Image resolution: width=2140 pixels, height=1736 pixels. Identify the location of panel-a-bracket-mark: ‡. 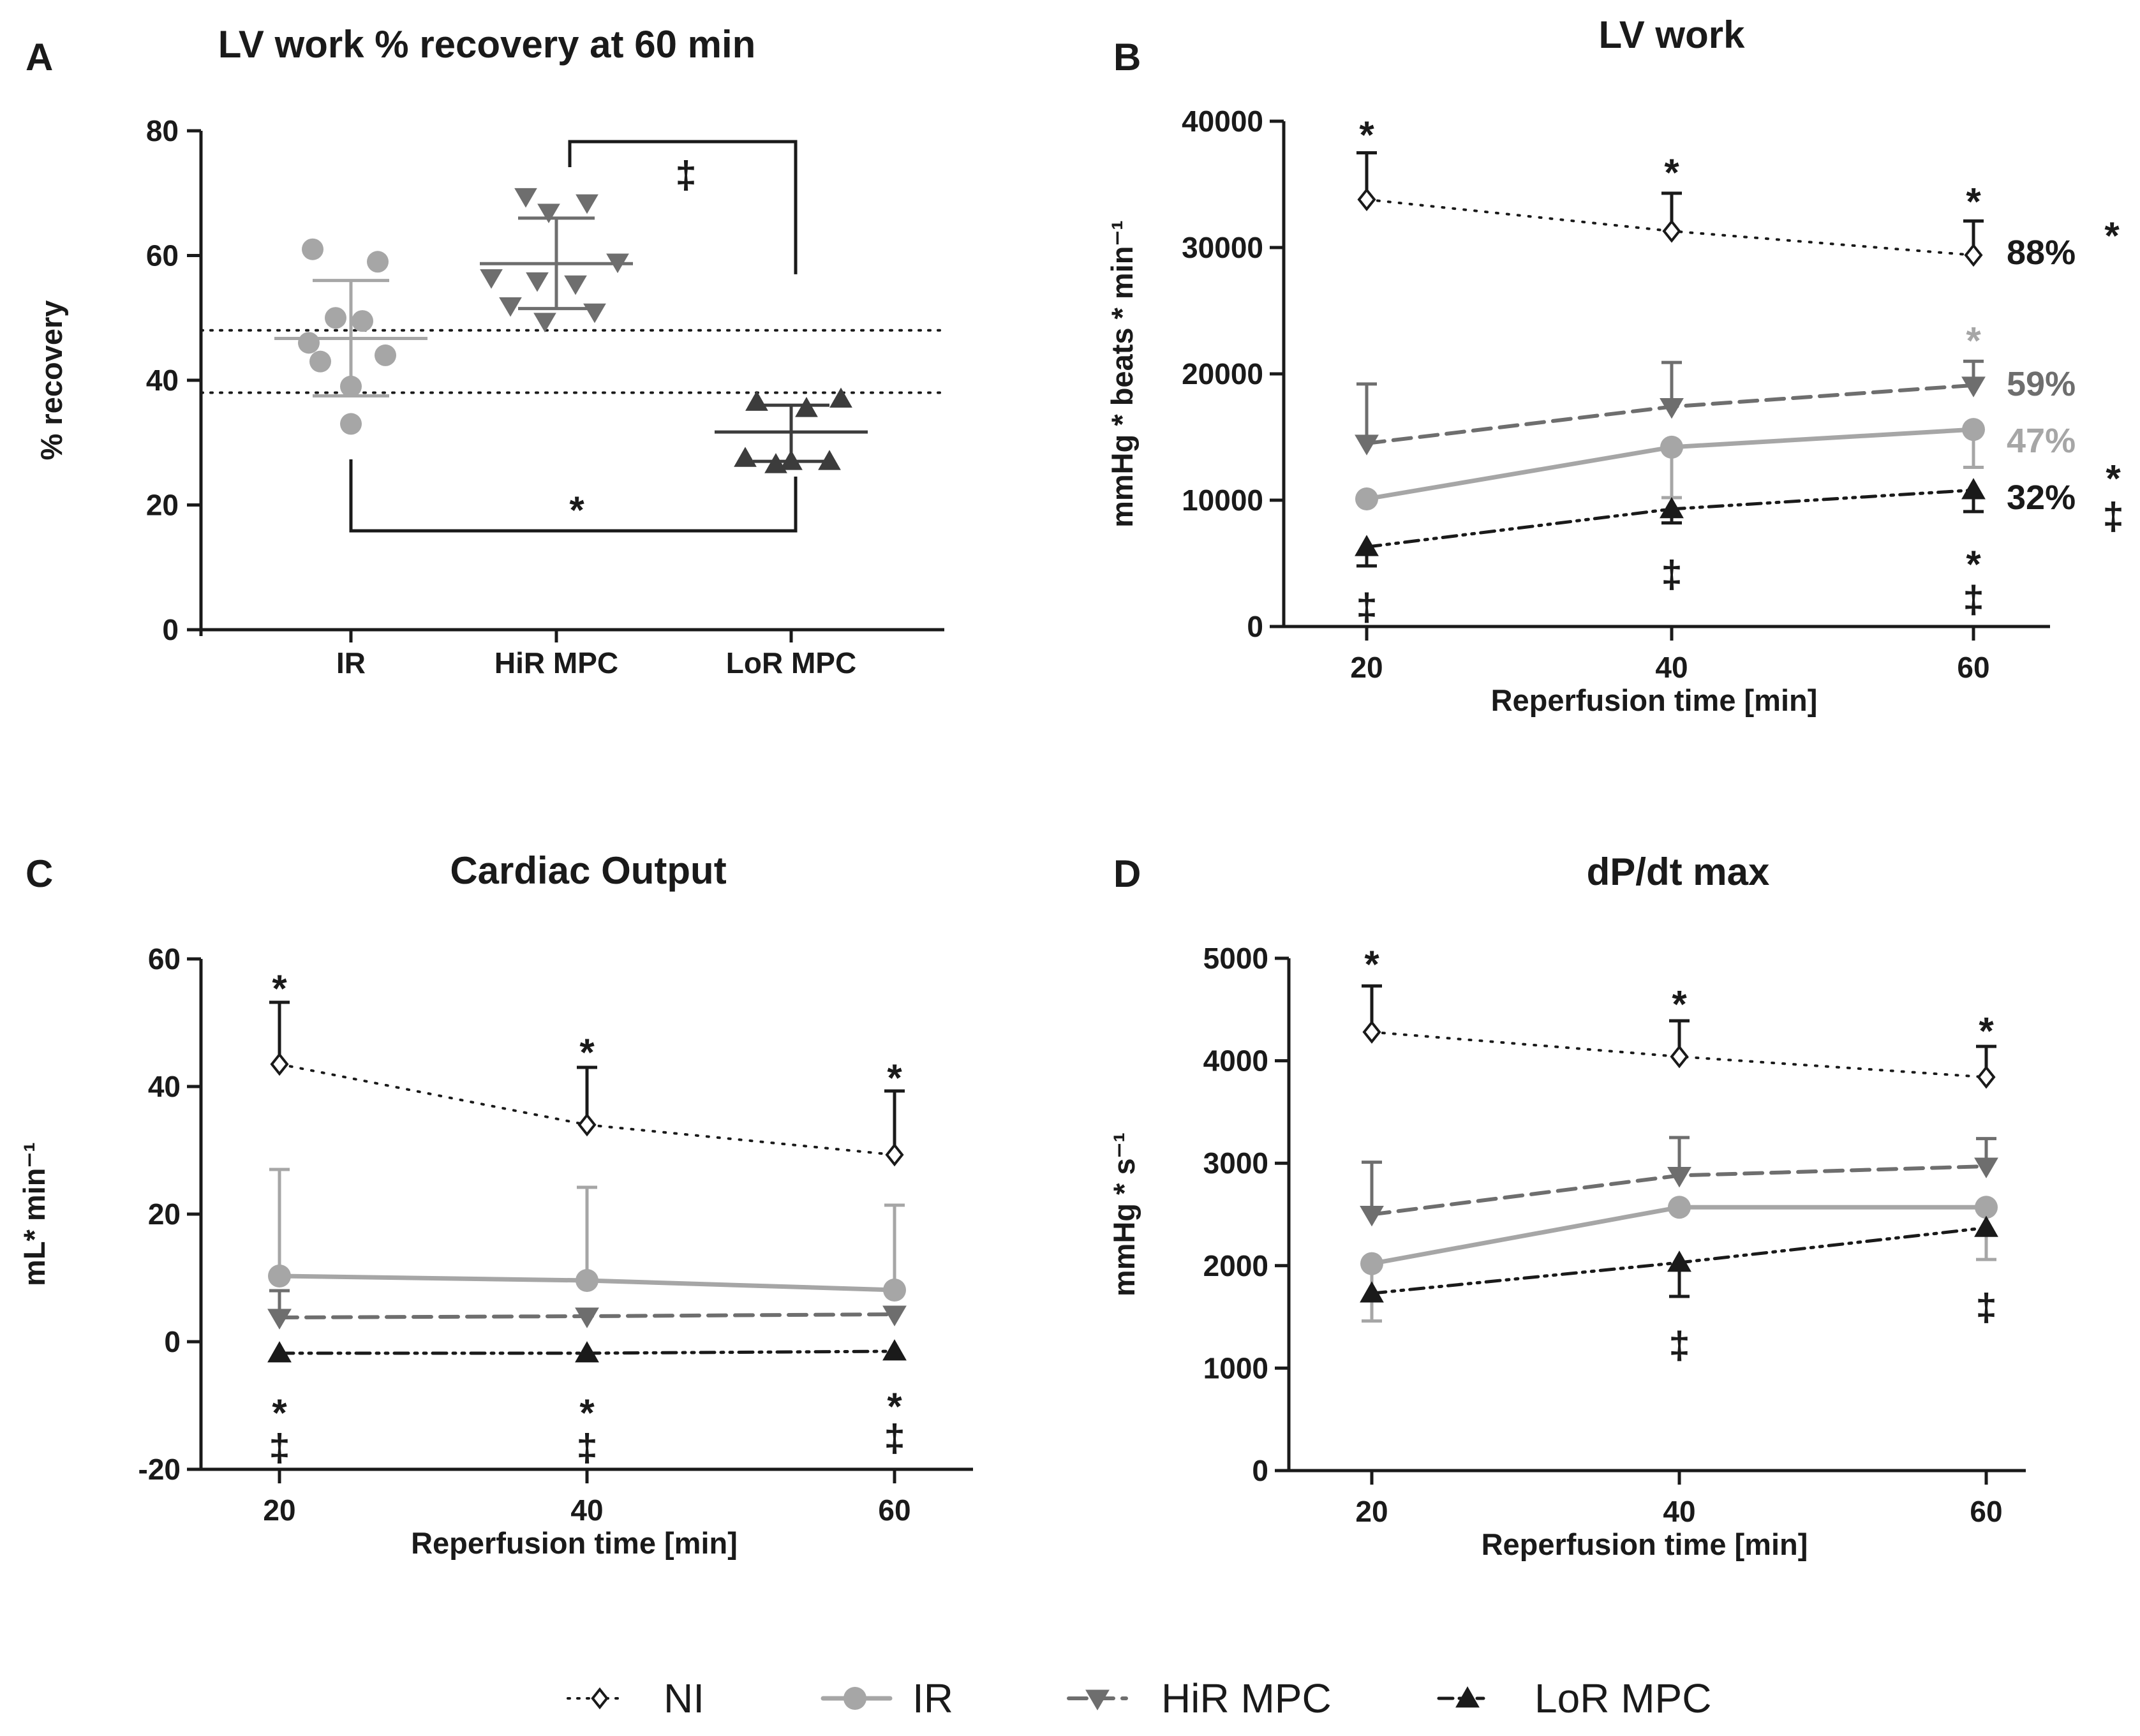
(685, 176).